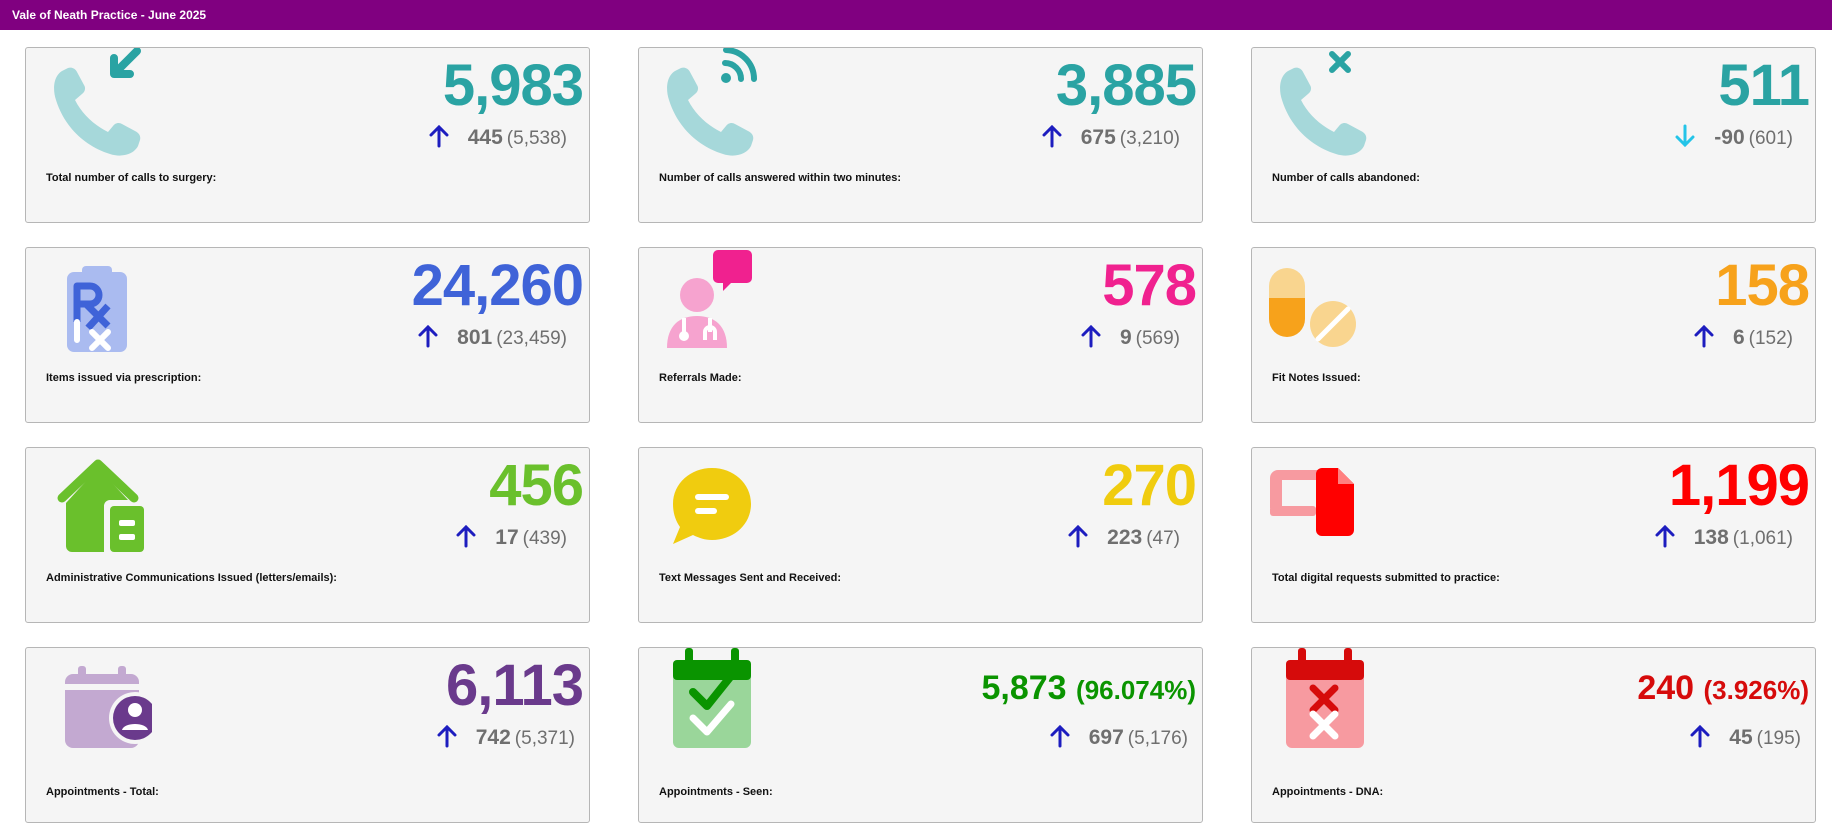 The image size is (1832, 832). I want to click on kpi-change-value: 675, so click(1098, 137).